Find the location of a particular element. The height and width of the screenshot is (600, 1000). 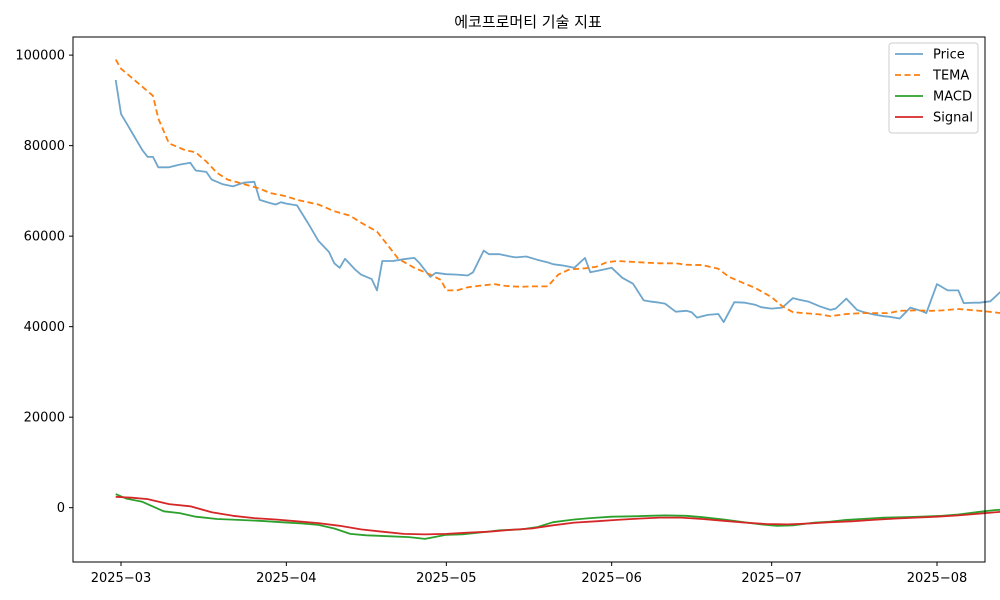

legend-box is located at coordinates (933, 88).